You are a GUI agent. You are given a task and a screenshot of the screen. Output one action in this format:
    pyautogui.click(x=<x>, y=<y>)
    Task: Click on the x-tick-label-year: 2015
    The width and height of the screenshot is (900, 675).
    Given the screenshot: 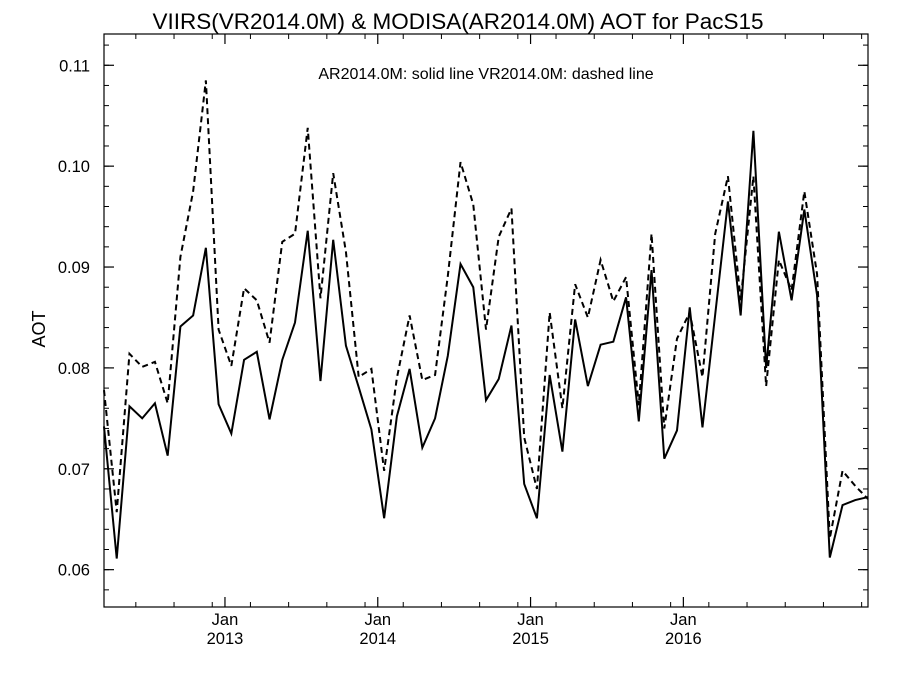 What is the action you would take?
    pyautogui.click(x=530, y=639)
    